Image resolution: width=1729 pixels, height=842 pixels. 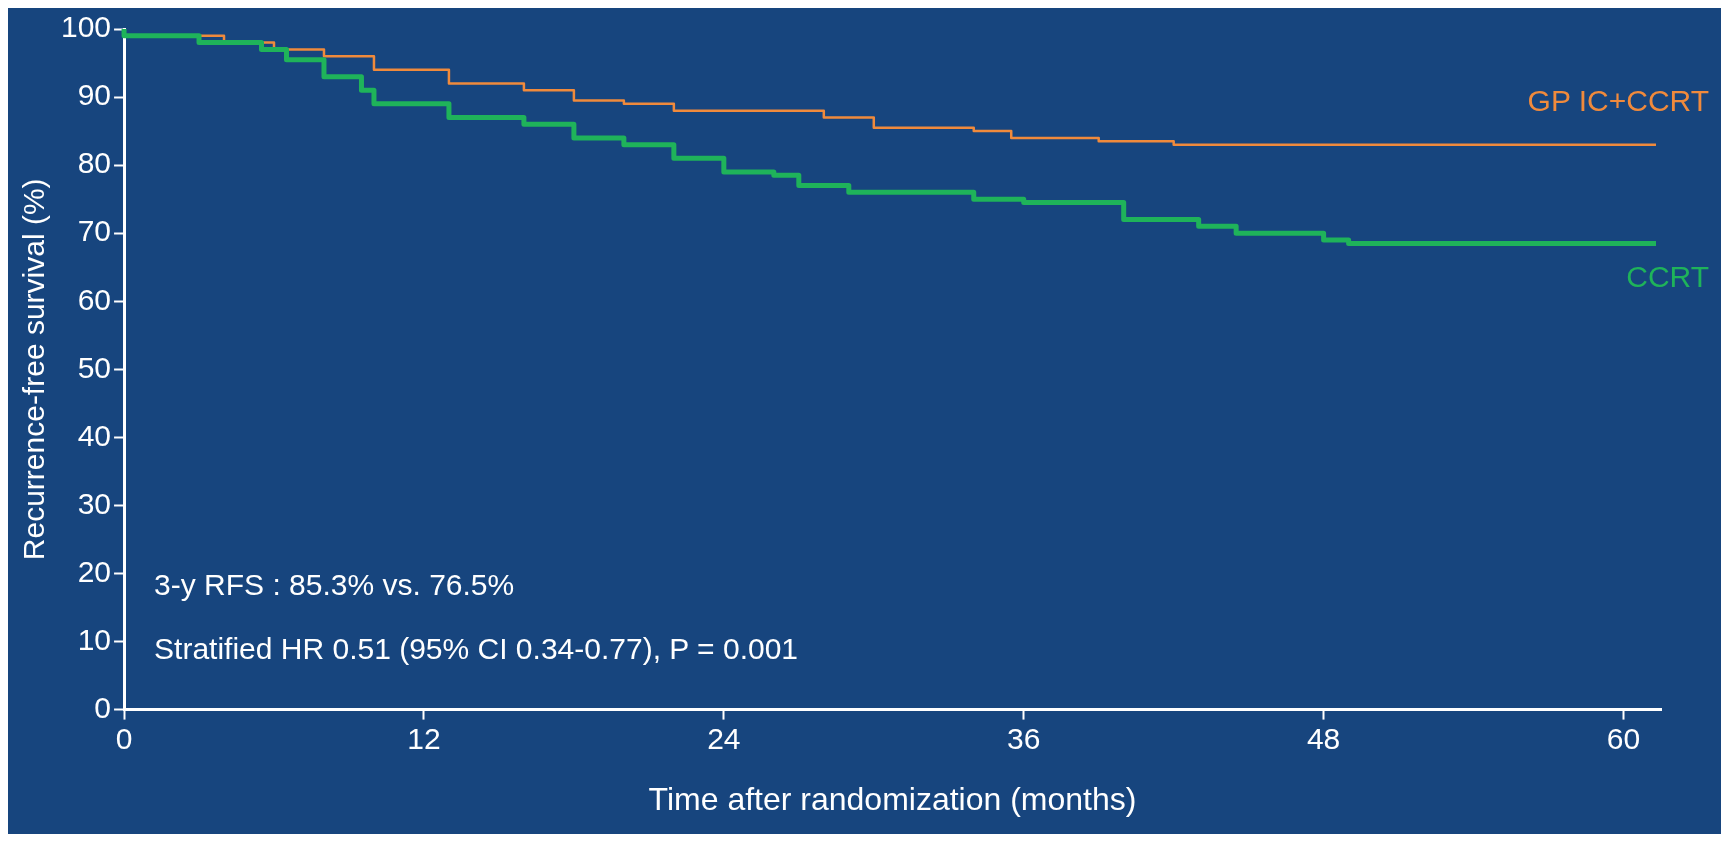 What do you see at coordinates (94, 95) in the screenshot?
I see `y-tick-label: 90` at bounding box center [94, 95].